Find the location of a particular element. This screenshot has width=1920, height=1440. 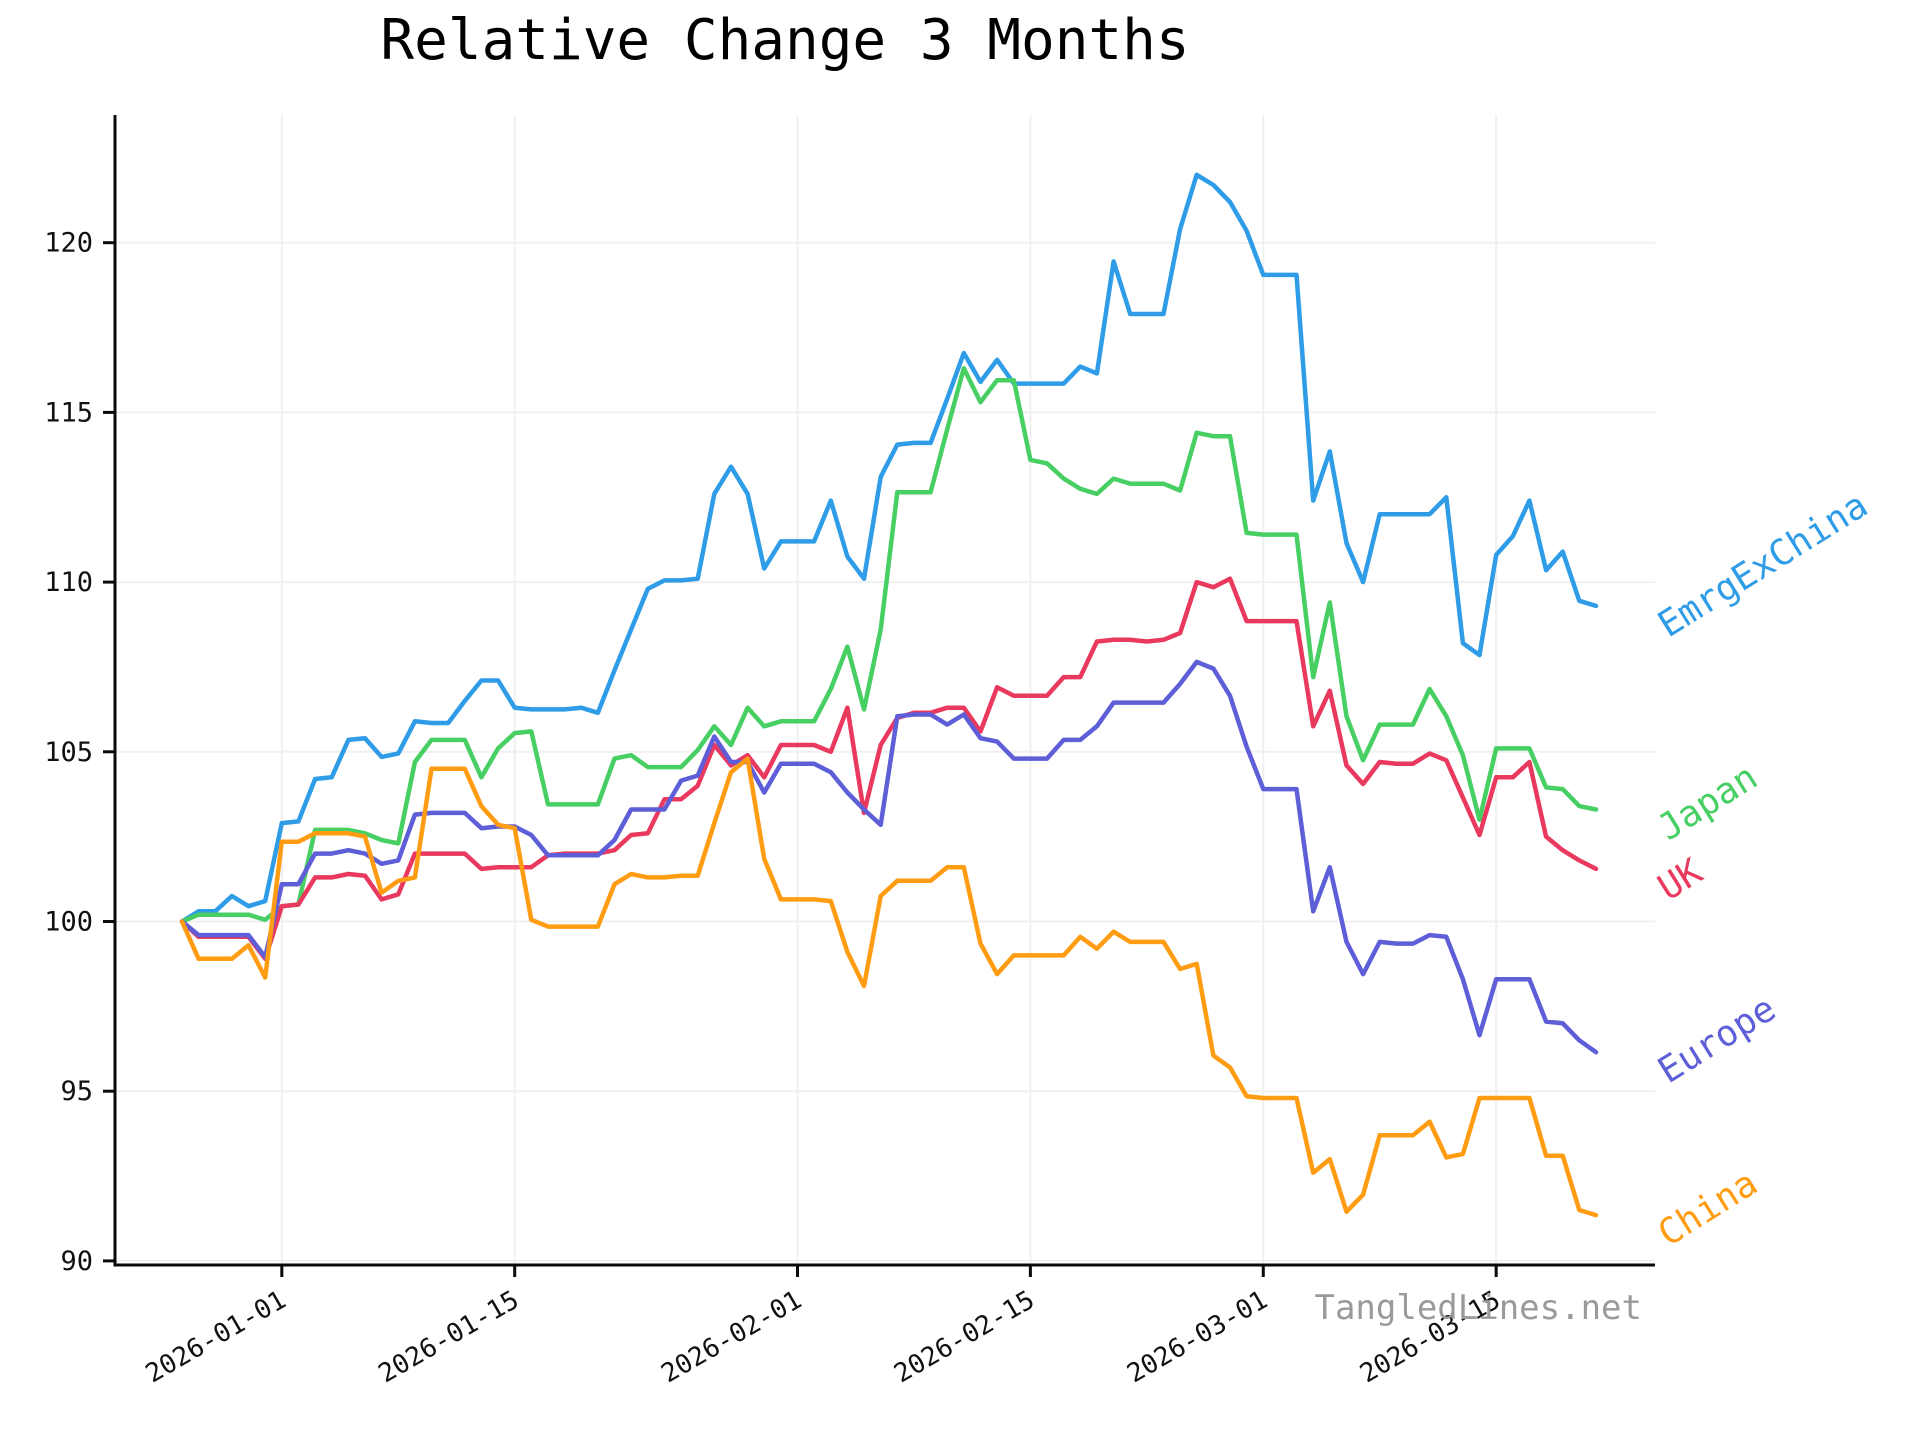

y-tick-label: 115 is located at coordinates (68, 412).